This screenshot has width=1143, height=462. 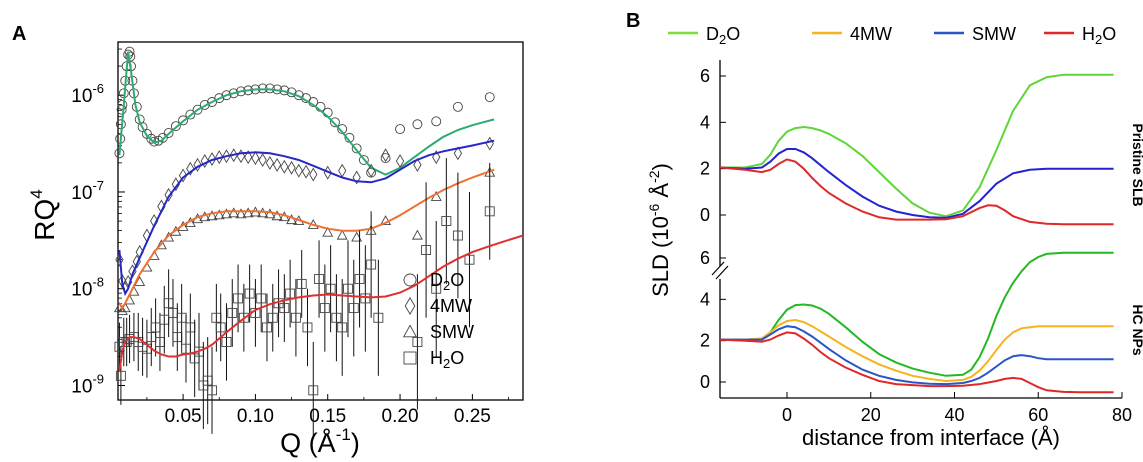 I want to click on b1-4MW-line, so click(x=917, y=350).